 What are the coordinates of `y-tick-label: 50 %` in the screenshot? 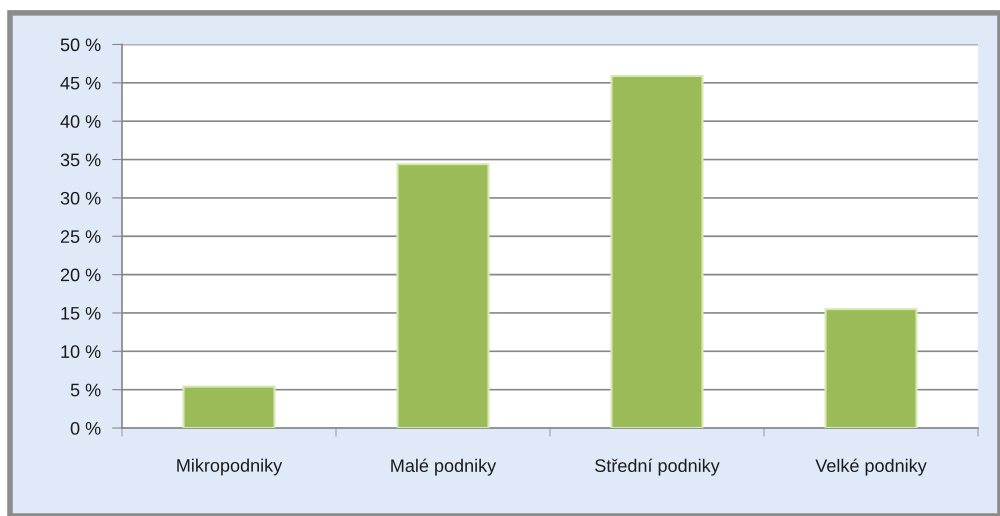 It's located at (80, 45).